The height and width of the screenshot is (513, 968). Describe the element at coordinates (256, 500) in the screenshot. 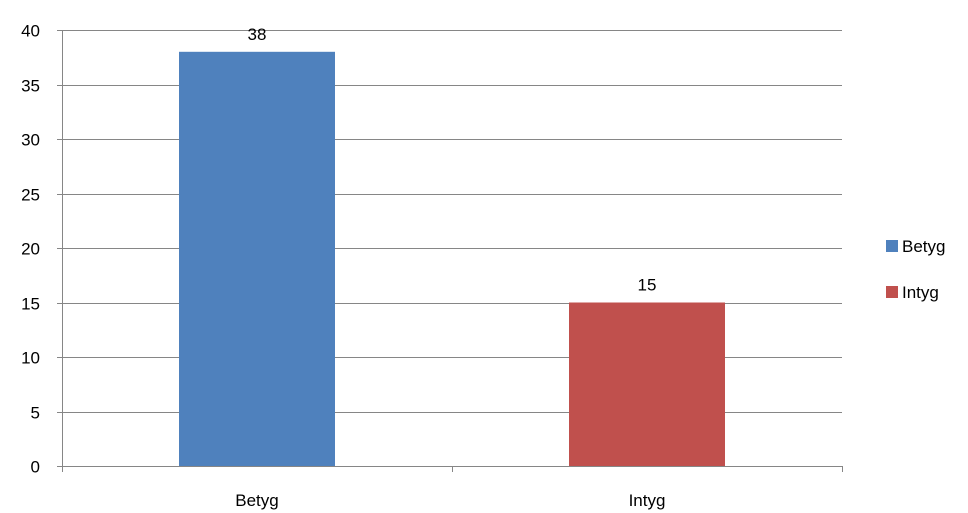

I see `x-category-label: Betyg` at that location.